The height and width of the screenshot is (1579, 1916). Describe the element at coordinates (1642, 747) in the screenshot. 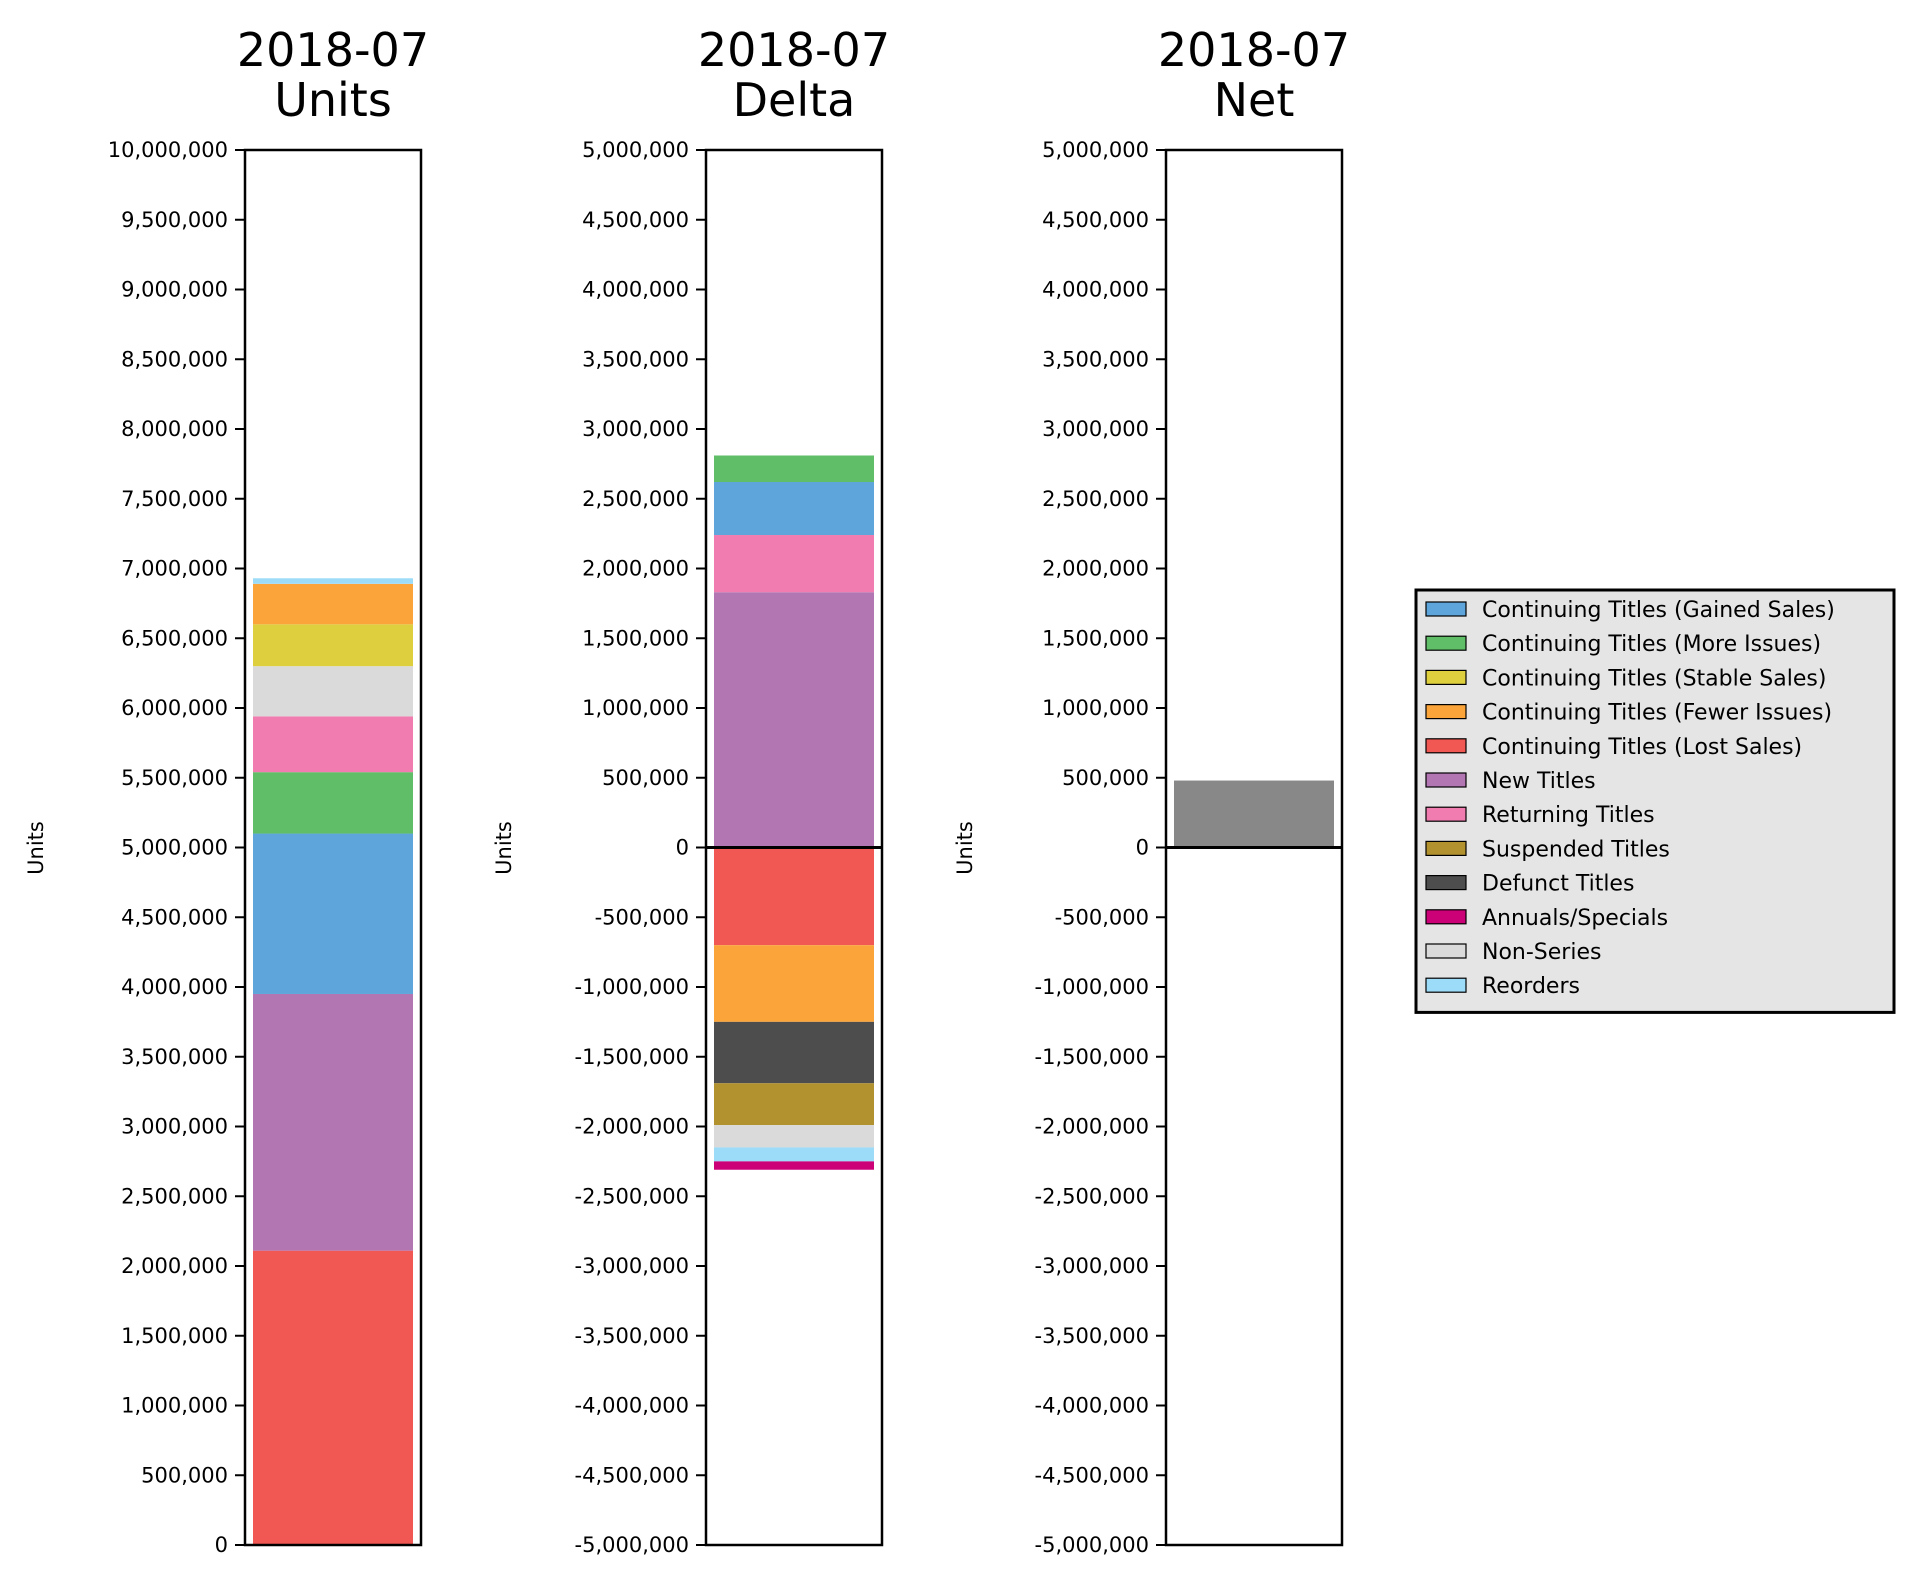

I see `legend-entry-label: Continuing Titles (Lost Sales)` at that location.